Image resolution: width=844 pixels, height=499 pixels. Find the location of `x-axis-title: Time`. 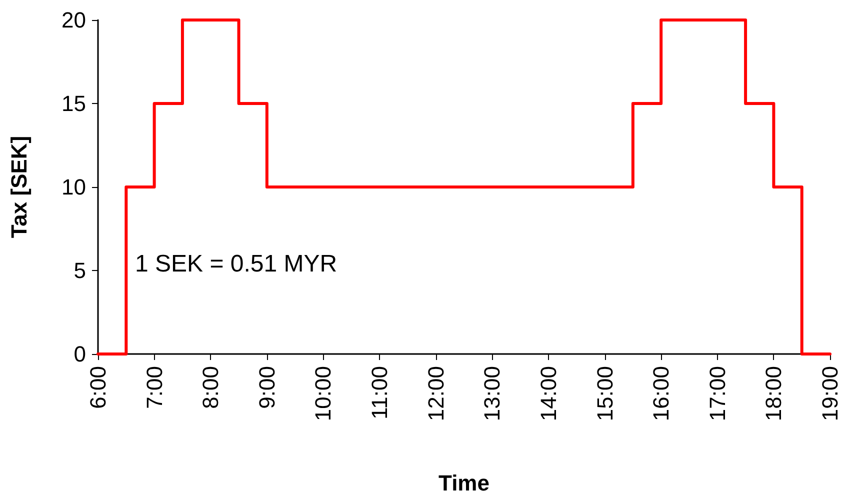

x-axis-title: Time is located at coordinates (464, 483).